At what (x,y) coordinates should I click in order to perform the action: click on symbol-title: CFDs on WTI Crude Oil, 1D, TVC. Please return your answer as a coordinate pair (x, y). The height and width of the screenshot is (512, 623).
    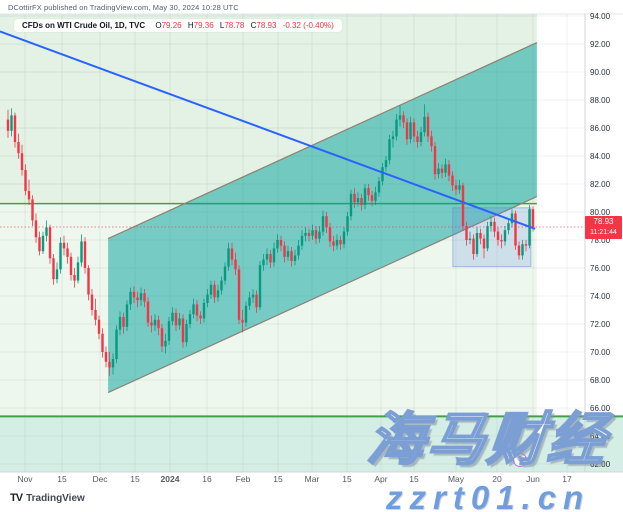
    Looking at the image, I should click on (84, 25).